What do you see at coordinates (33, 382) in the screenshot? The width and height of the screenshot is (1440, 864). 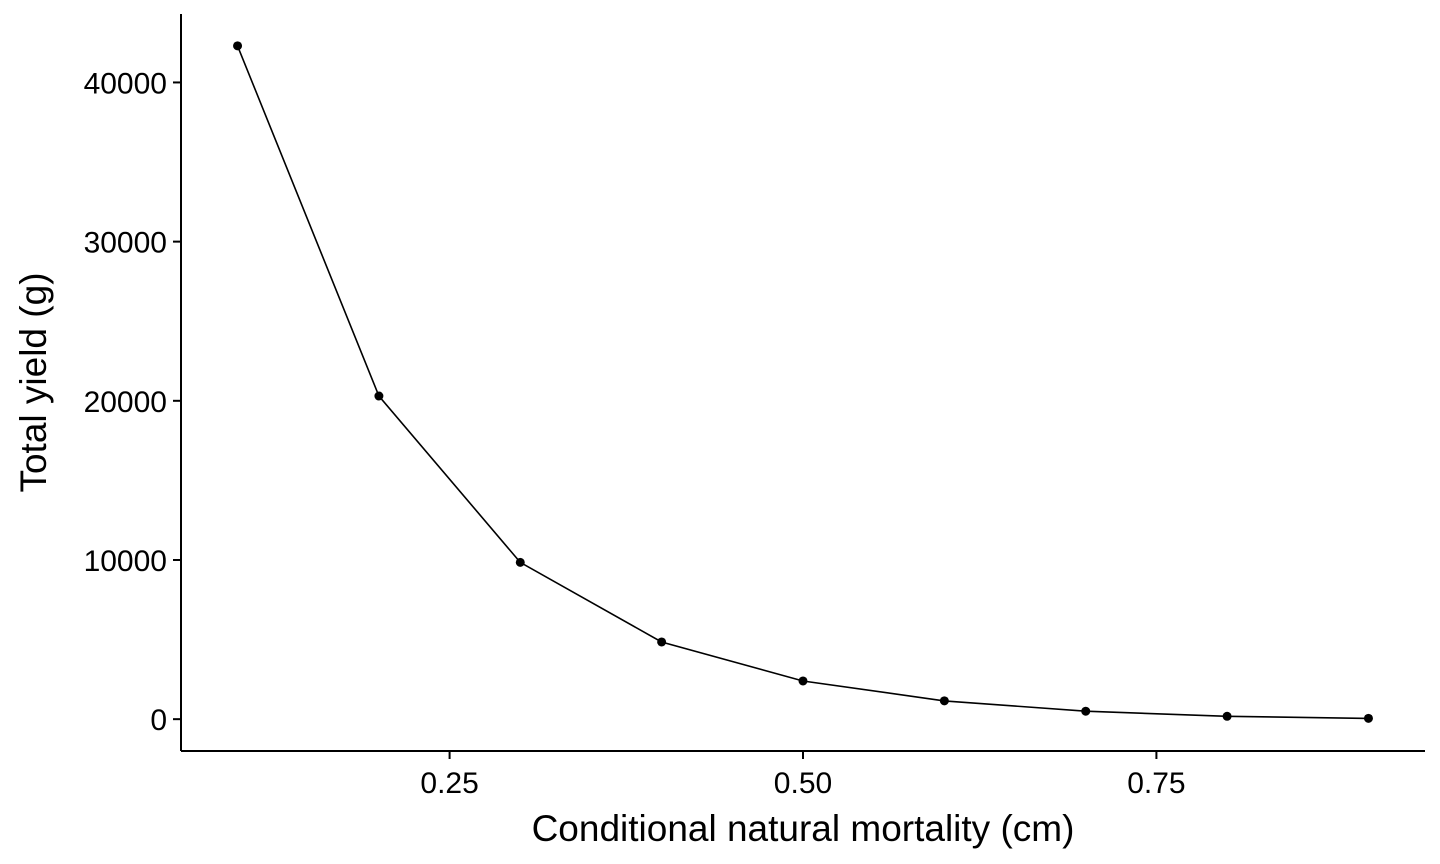 I see `y-axis-title: Total yield (g)` at bounding box center [33, 382].